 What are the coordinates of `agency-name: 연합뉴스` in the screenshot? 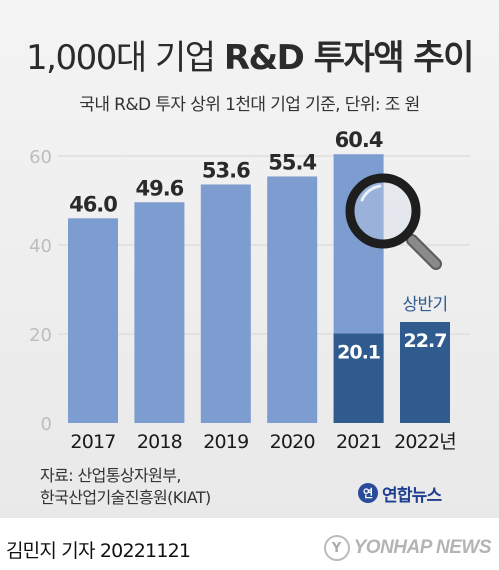 It's located at (412, 495).